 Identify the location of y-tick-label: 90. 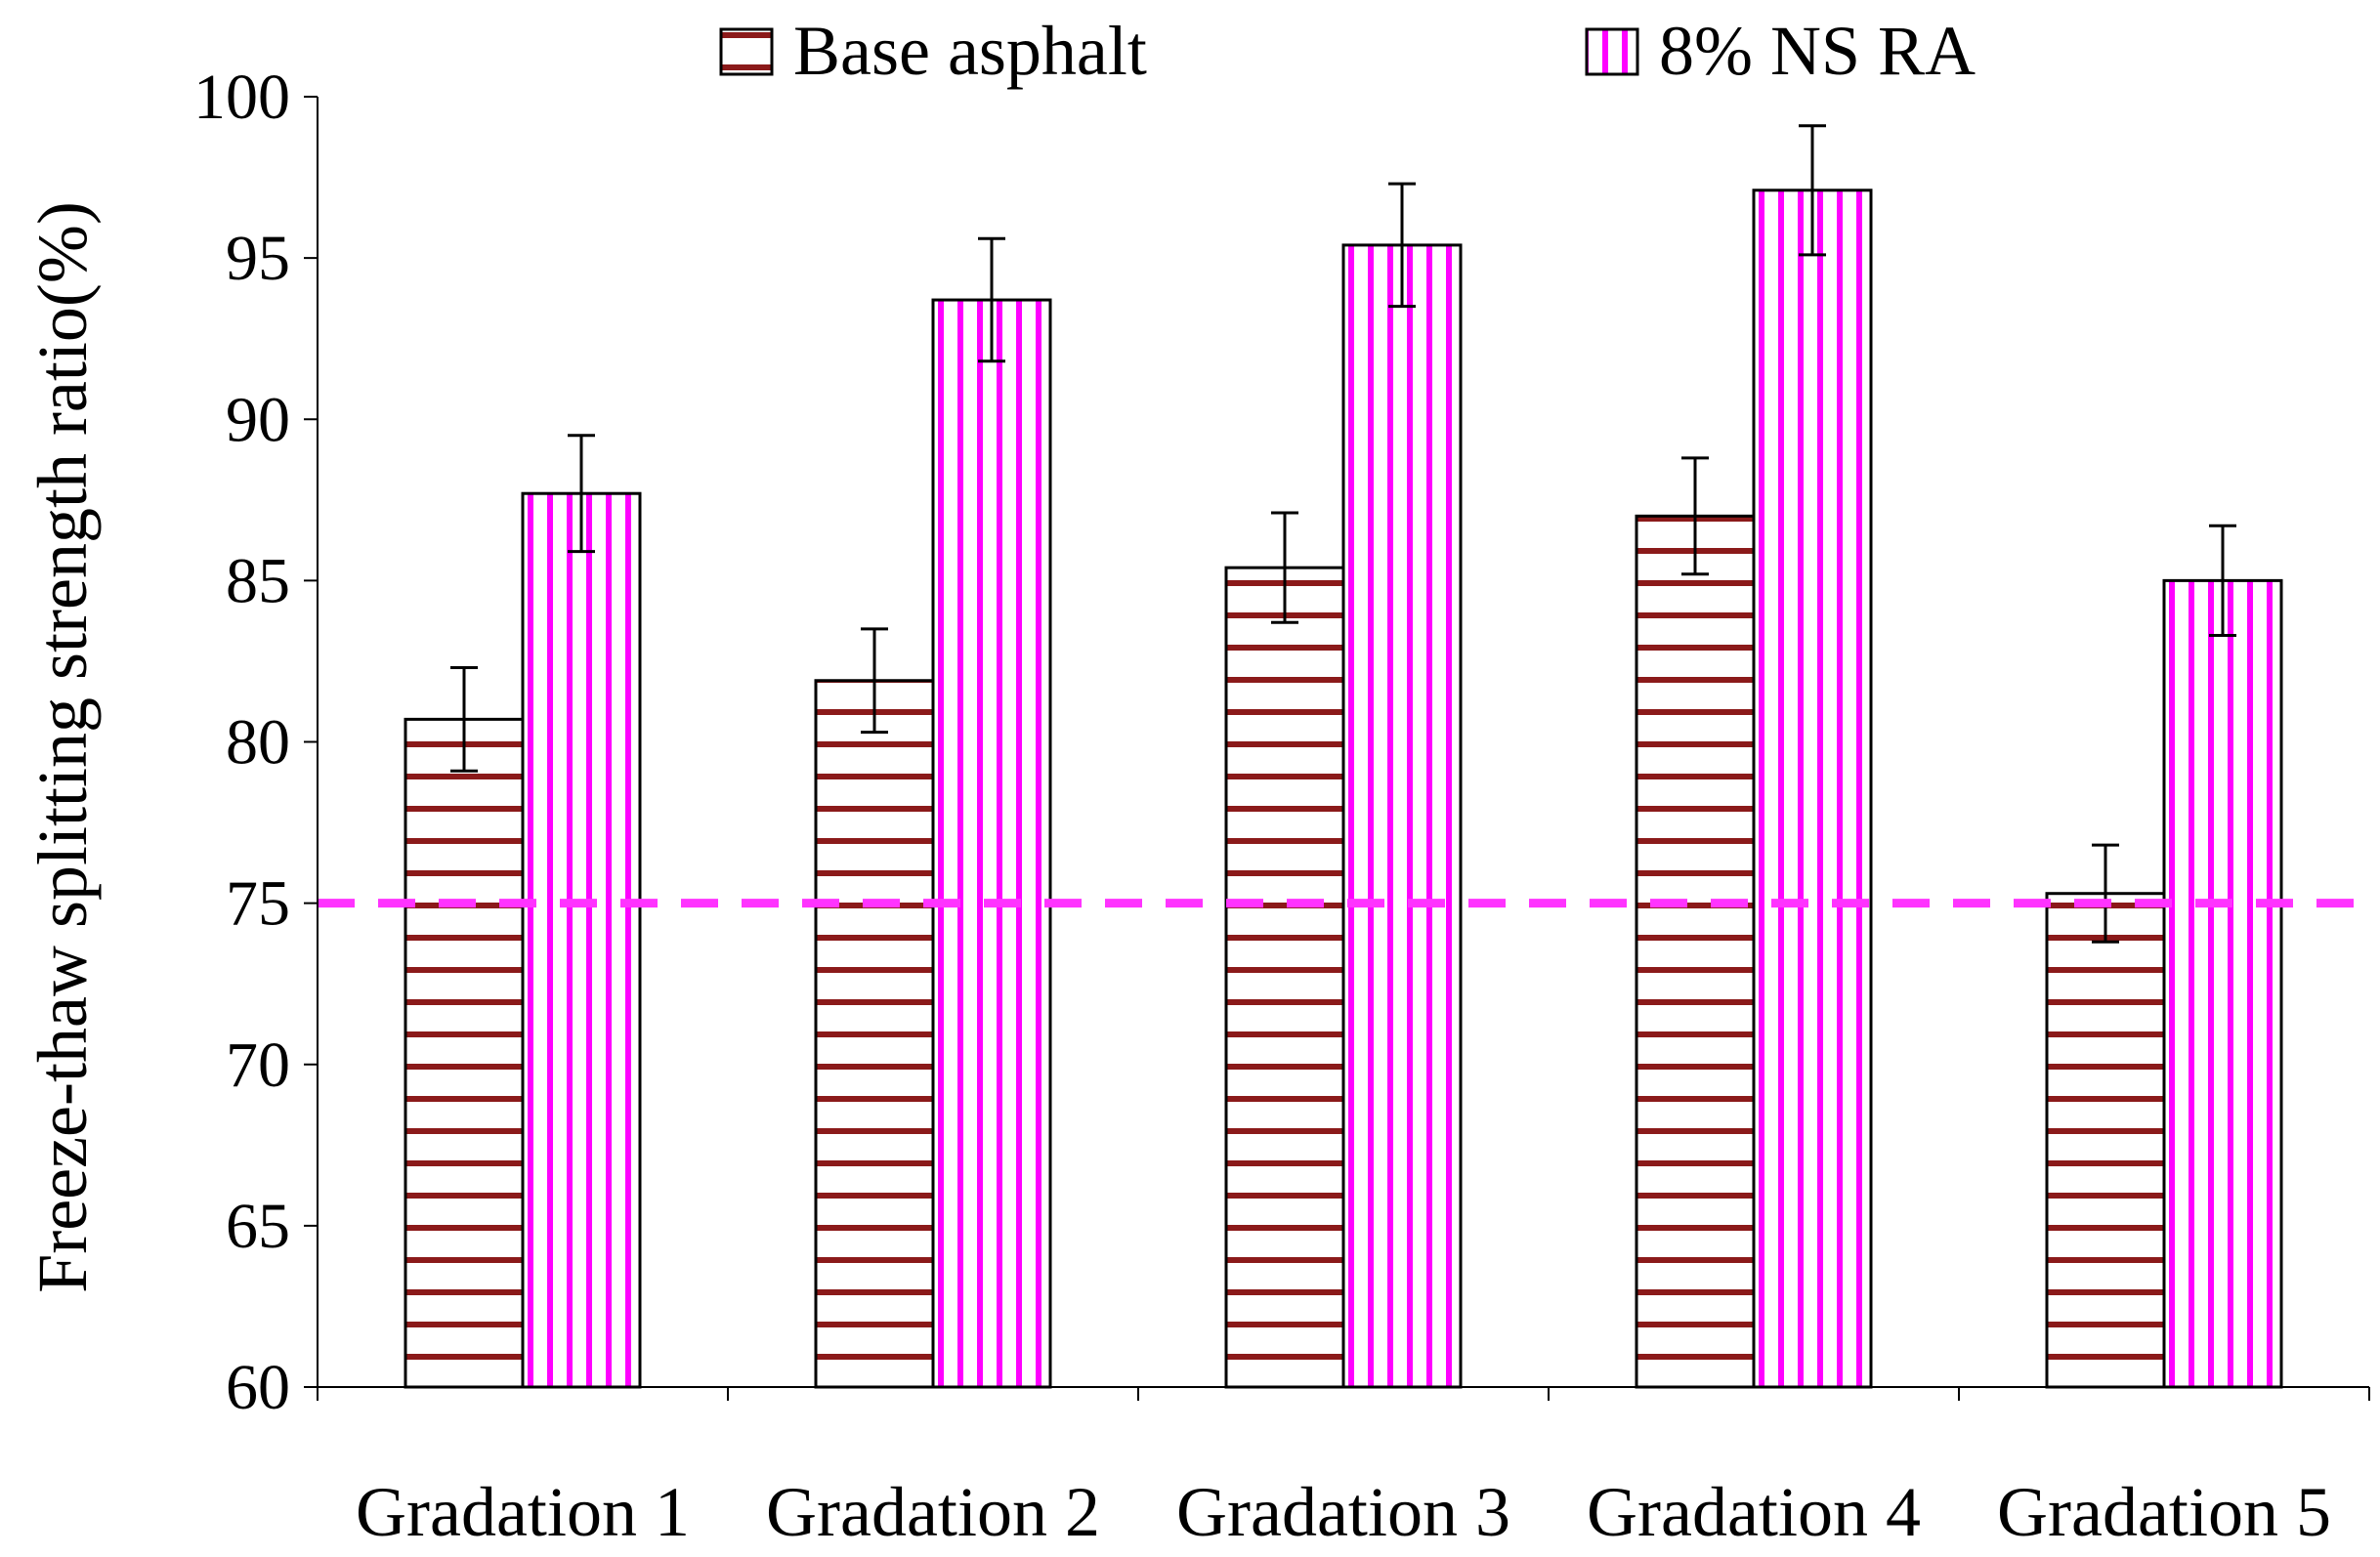
(258, 419).